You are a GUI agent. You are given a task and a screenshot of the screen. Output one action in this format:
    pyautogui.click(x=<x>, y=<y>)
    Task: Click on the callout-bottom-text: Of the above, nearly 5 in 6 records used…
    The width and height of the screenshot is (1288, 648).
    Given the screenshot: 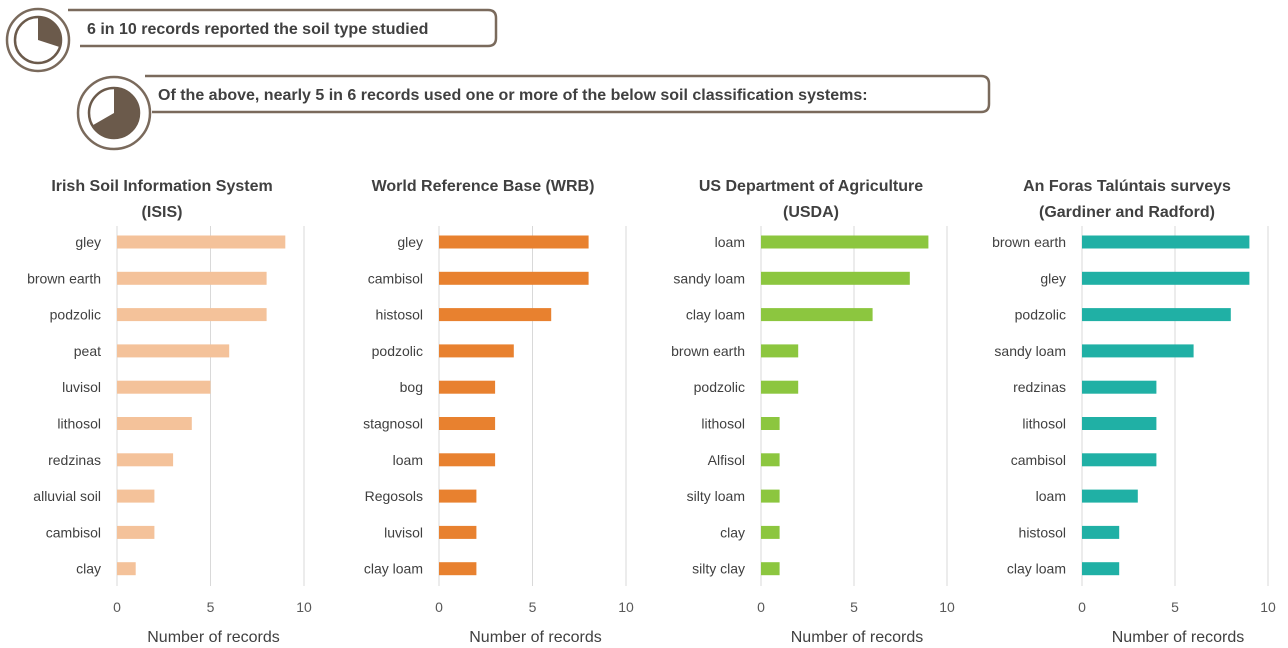 What is the action you would take?
    pyautogui.click(x=513, y=95)
    